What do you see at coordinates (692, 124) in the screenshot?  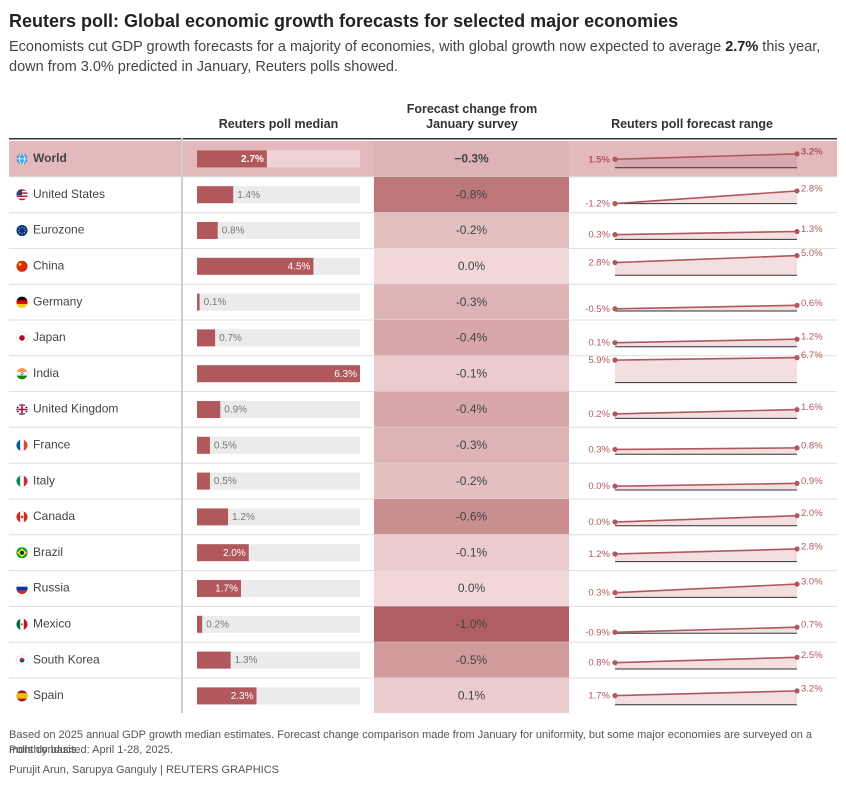 I see `column-header-range: Reuters poll forecast range` at bounding box center [692, 124].